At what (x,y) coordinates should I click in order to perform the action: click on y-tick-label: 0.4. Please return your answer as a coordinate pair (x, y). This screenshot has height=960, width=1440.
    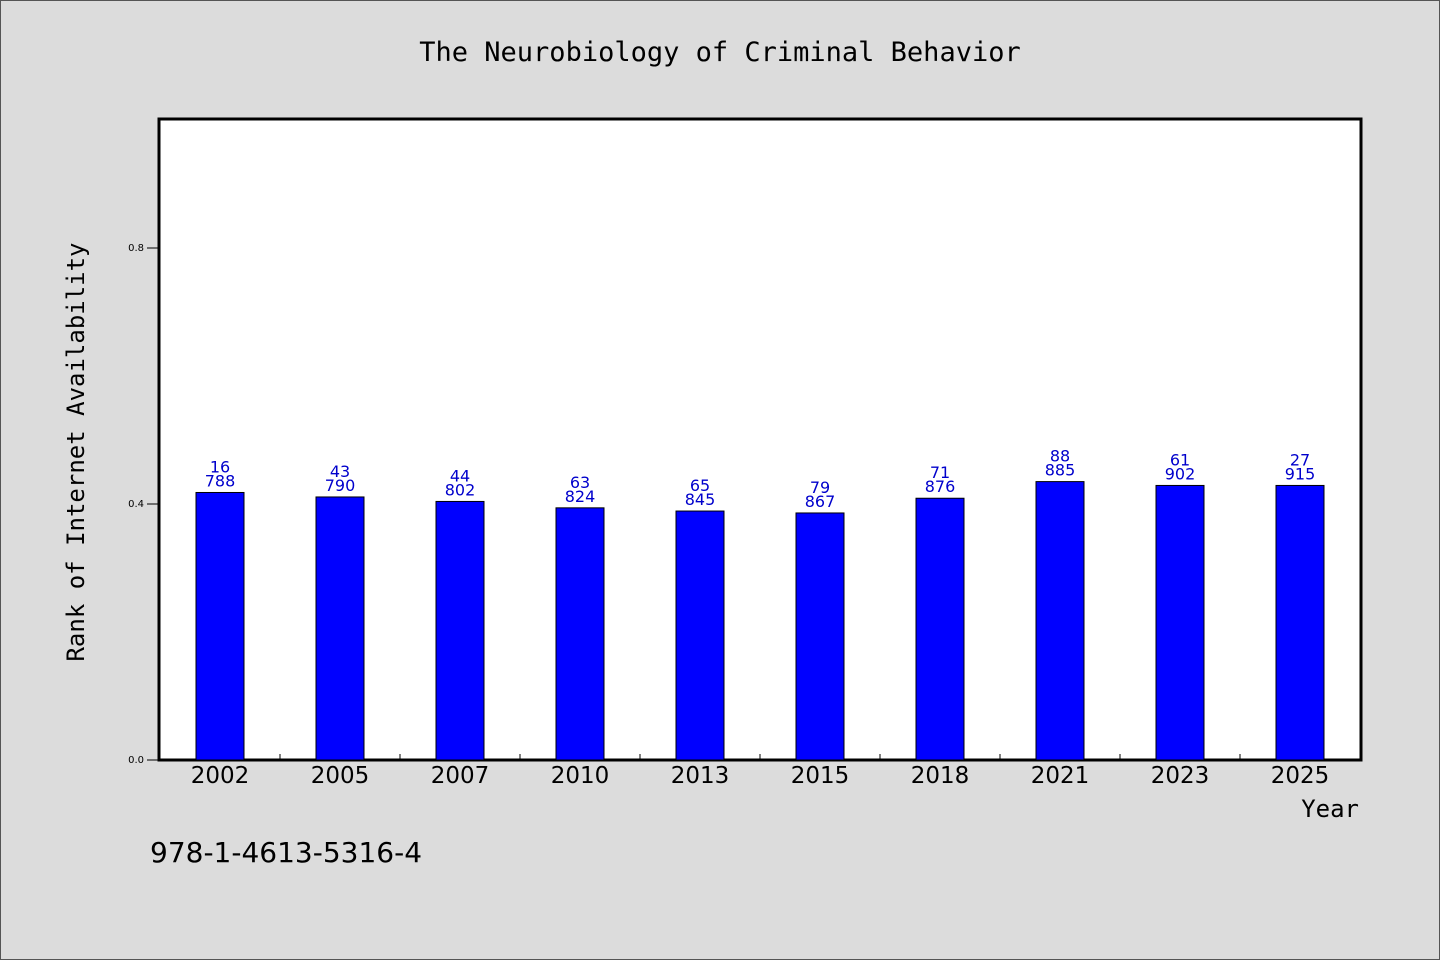
    Looking at the image, I should click on (136, 504).